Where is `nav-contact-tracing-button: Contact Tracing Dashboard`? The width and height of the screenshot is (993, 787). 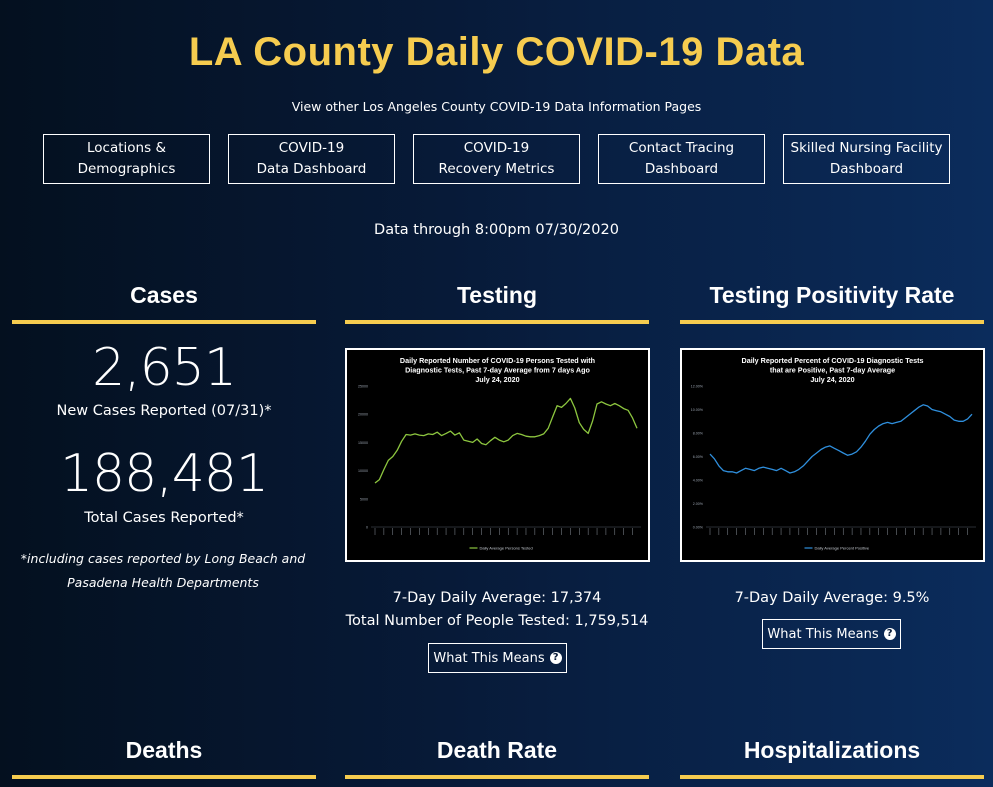
nav-contact-tracing-button: Contact Tracing Dashboard is located at coordinates (681, 159).